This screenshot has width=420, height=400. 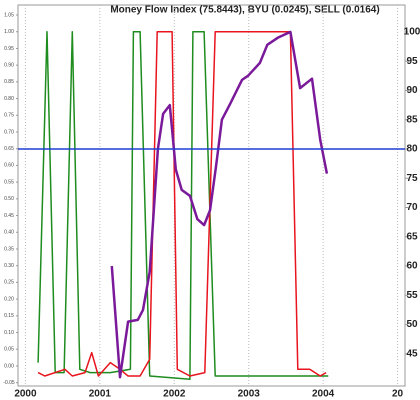 I want to click on y-tick-label: -0.05, so click(x=9, y=383).